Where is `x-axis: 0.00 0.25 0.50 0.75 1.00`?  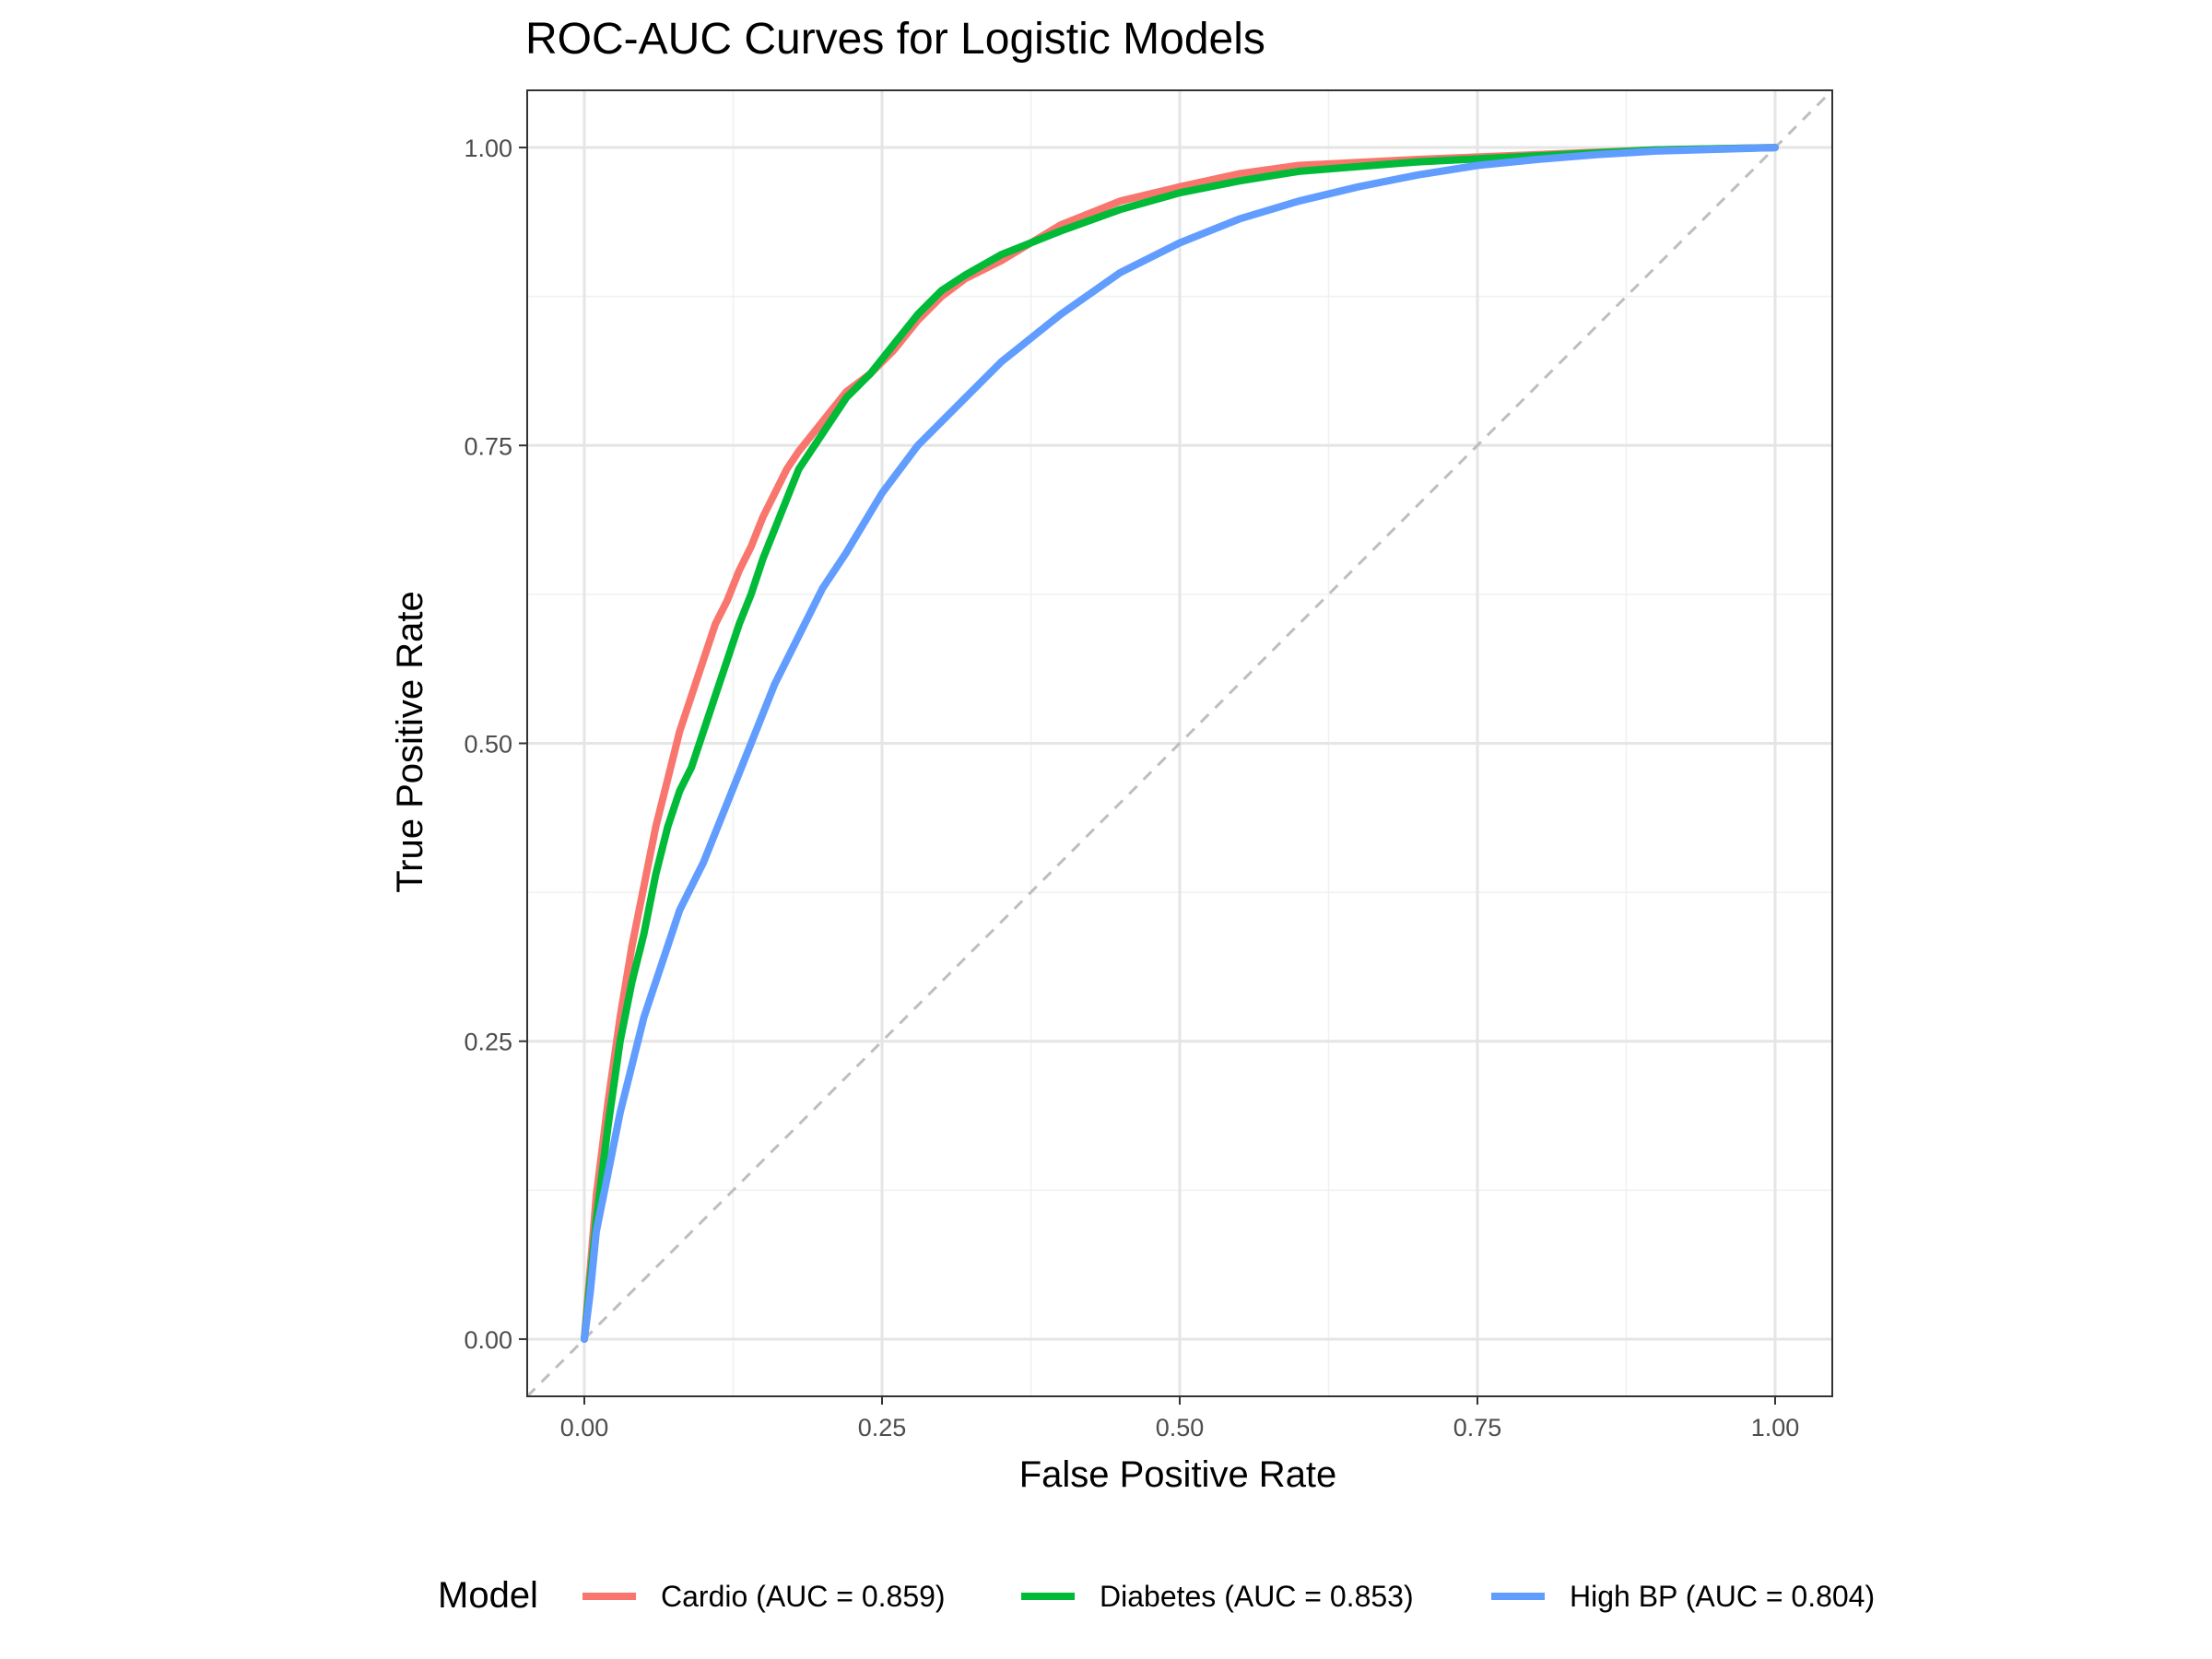
x-axis: 0.00 0.25 0.50 0.75 1.00 is located at coordinates (1180, 1418).